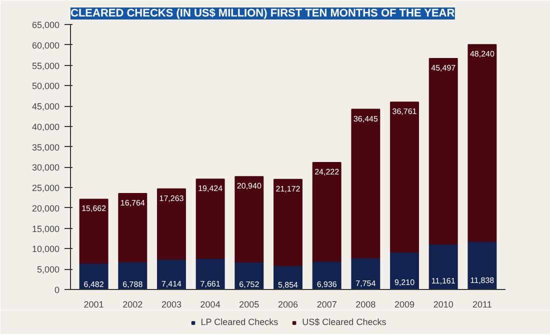  I want to click on y-tick-label: 15,000, so click(46, 229).